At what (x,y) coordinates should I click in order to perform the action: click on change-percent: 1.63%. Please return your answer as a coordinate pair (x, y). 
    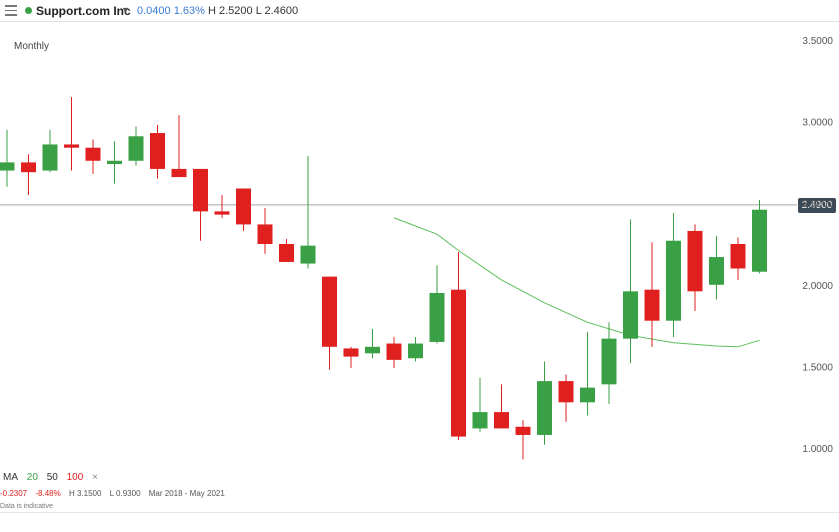
    Looking at the image, I should click on (189, 11).